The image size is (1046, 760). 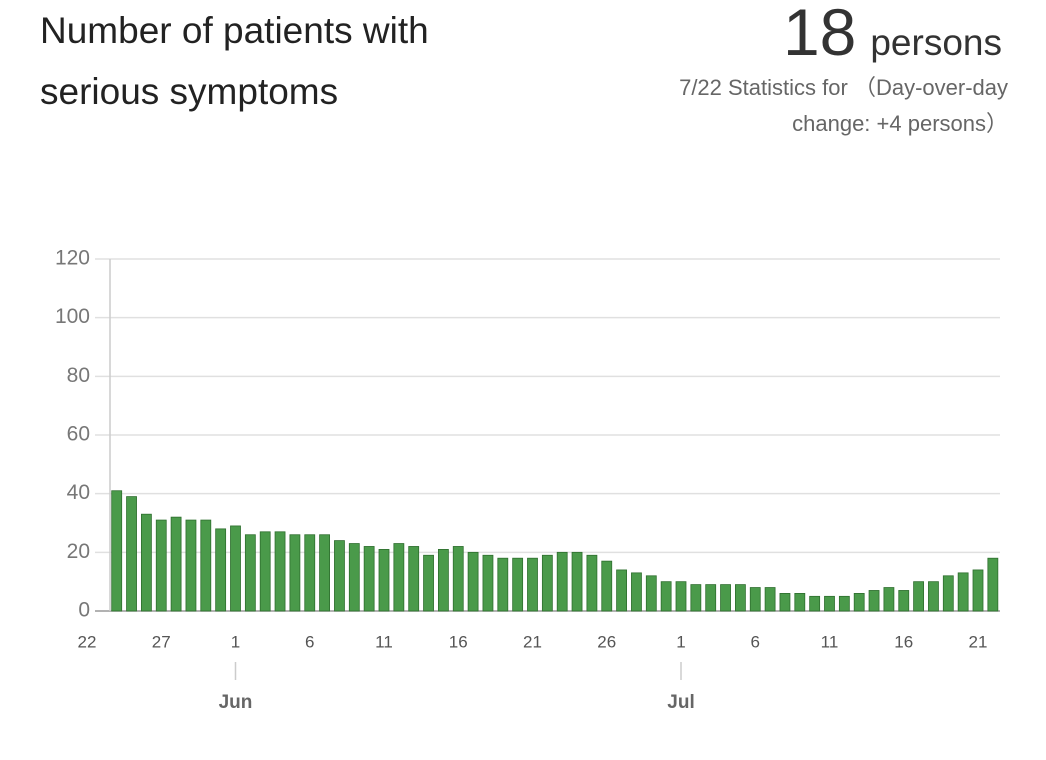 What do you see at coordinates (78, 434) in the screenshot?
I see `y-tick-label: 60` at bounding box center [78, 434].